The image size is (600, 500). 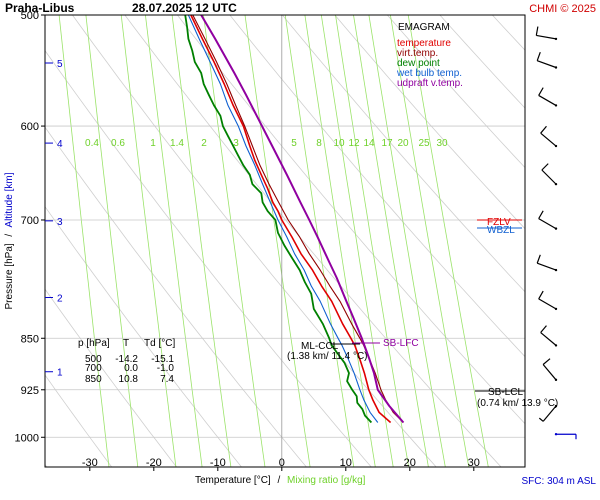 What do you see at coordinates (204, 143) in the screenshot?
I see `mixing-ratio-label: 2` at bounding box center [204, 143].